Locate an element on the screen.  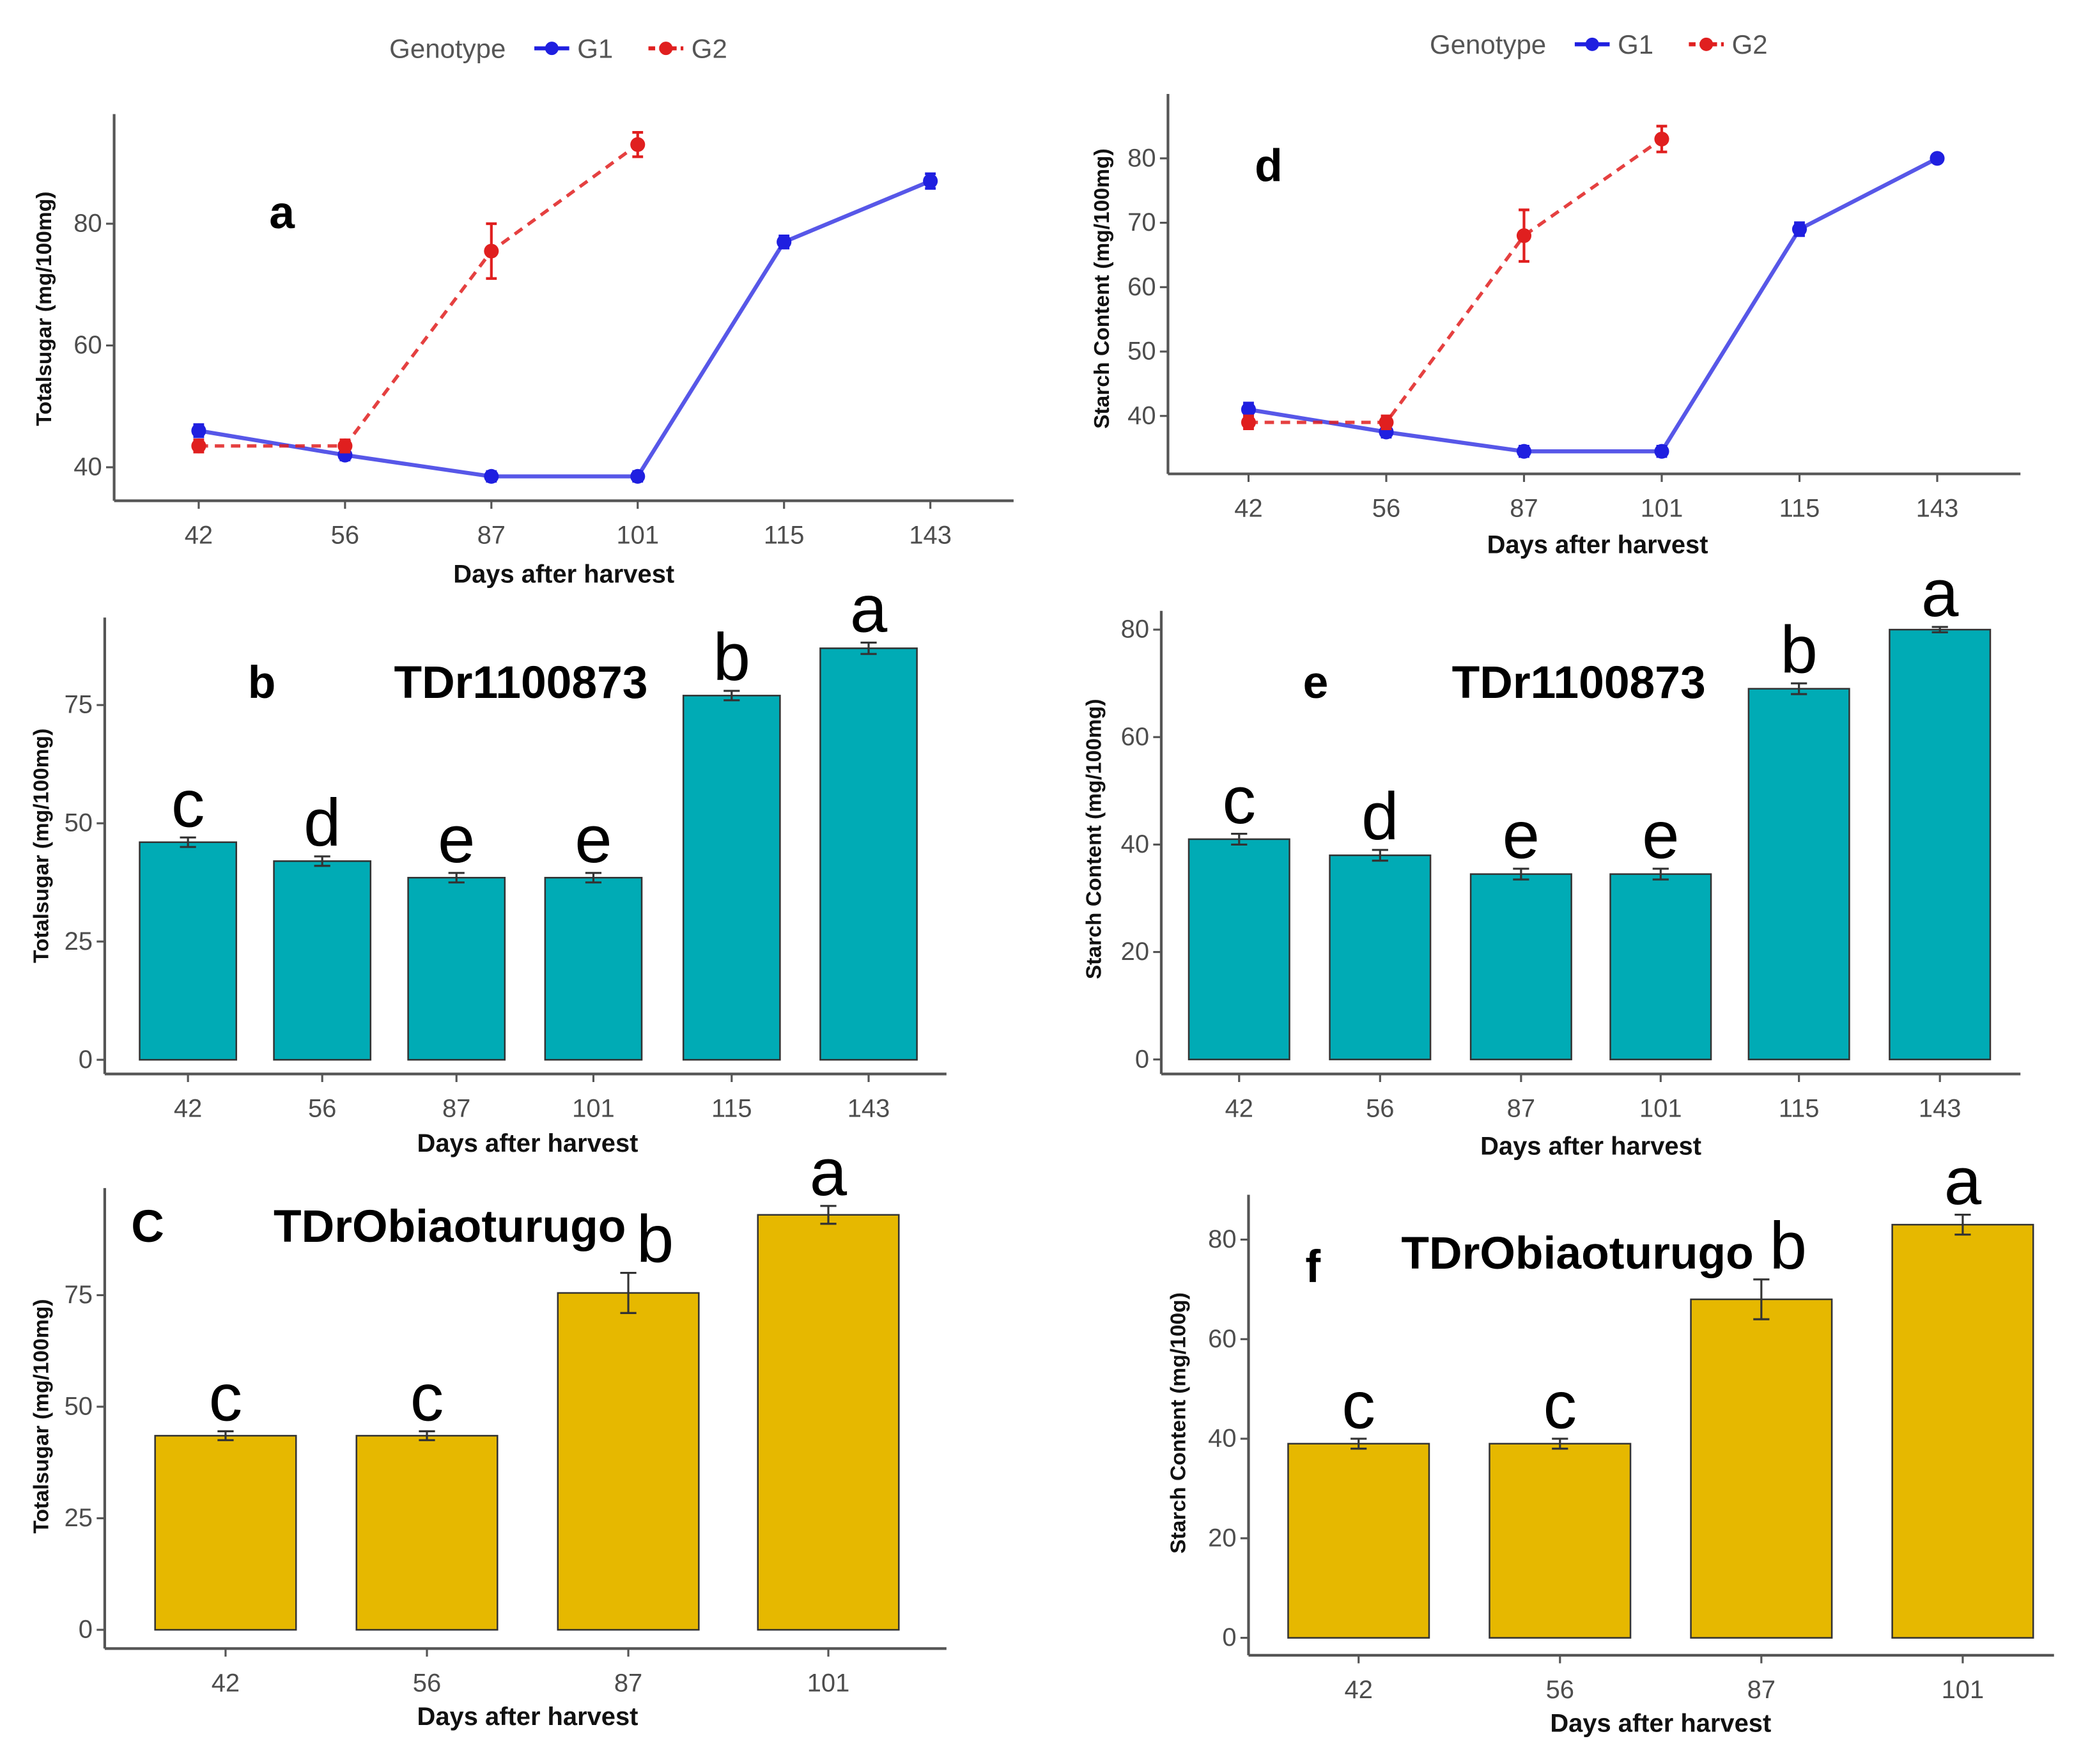
y-tick-label: 70 is located at coordinates (1141, 222).